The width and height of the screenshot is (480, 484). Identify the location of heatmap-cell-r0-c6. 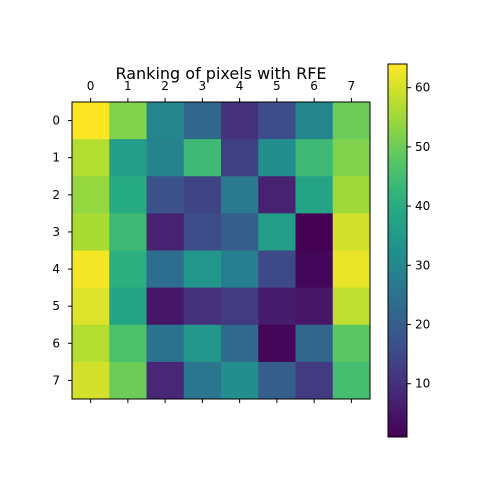
(314, 121).